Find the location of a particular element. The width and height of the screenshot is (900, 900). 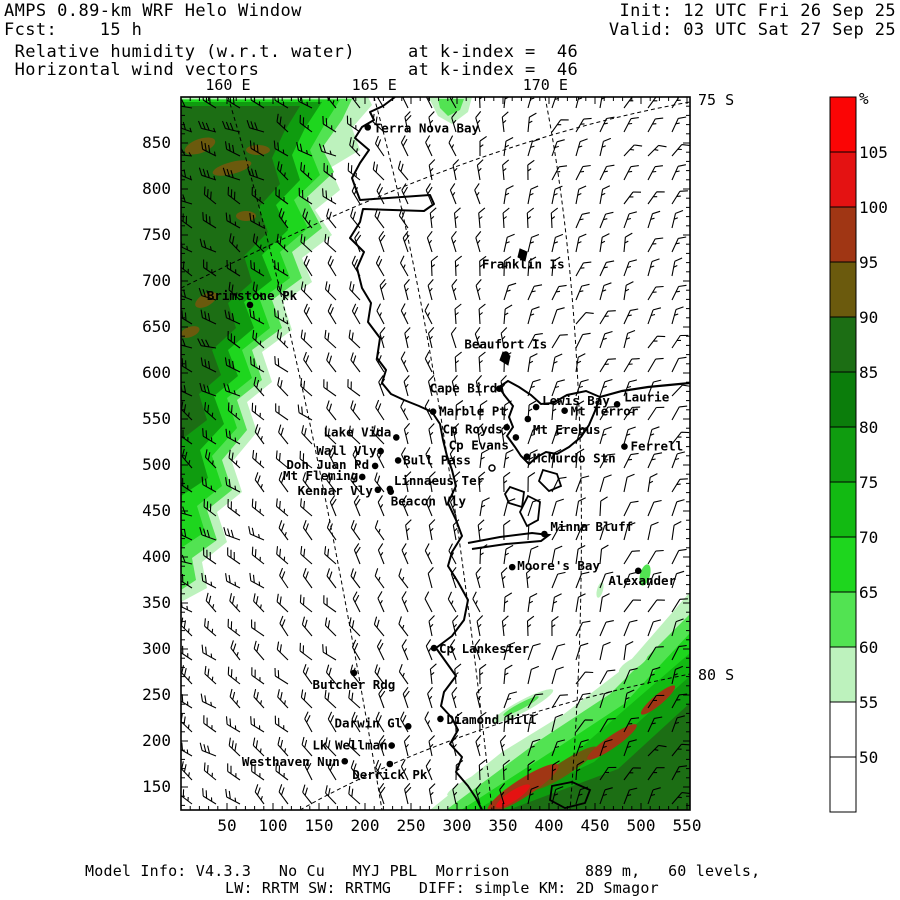

colorbar-tick-label: 50 is located at coordinates (868, 757).